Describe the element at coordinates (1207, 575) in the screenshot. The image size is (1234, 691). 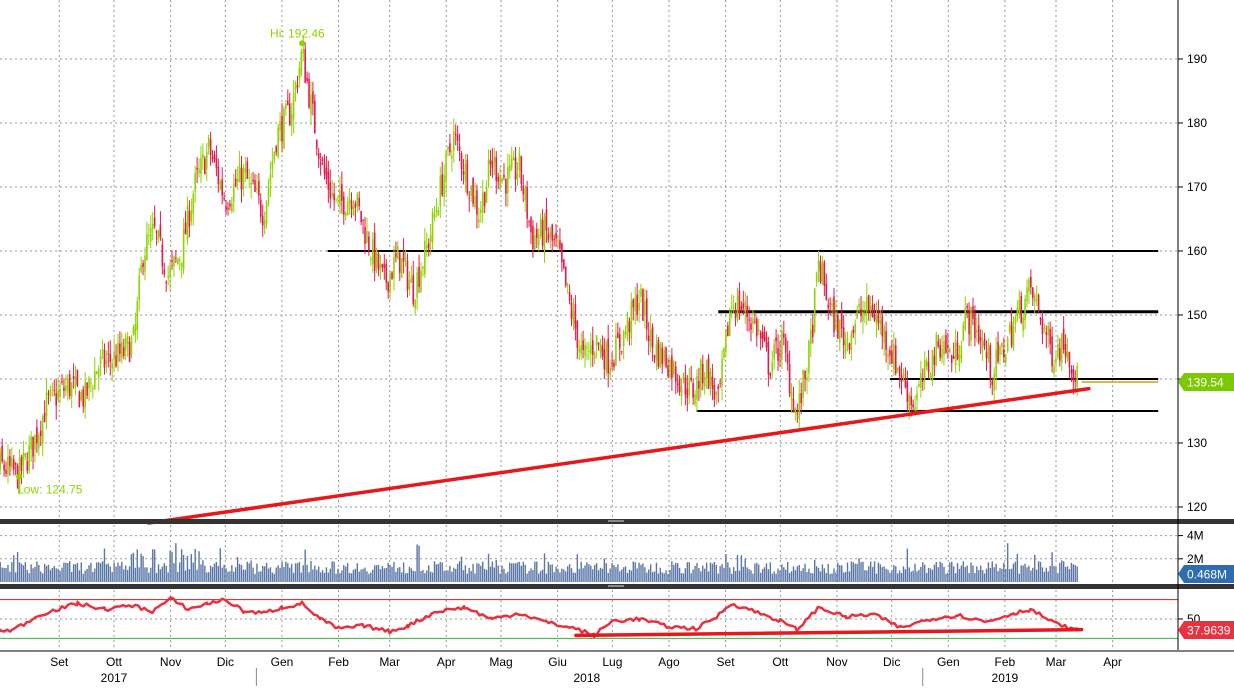
I see `volume-badge-text: 0.468M` at that location.